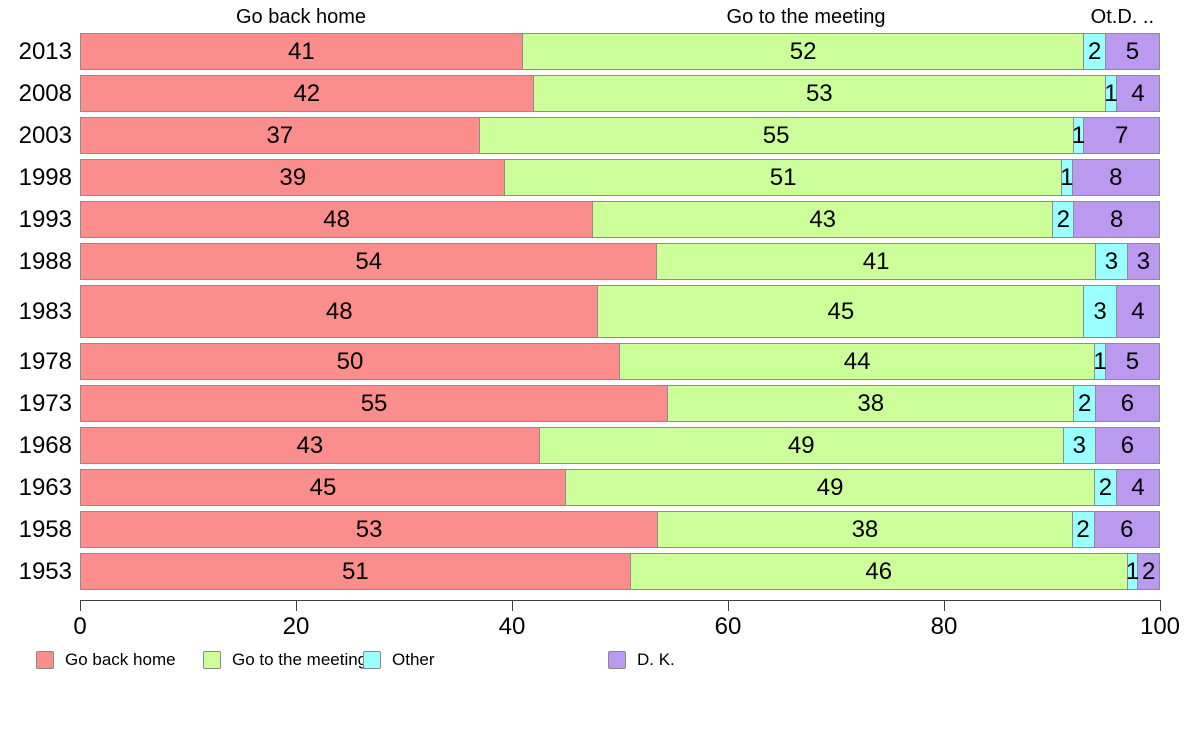 This screenshot has height=736, width=1188. Describe the element at coordinates (45, 93) in the screenshot. I see `year-label: 2008` at that location.